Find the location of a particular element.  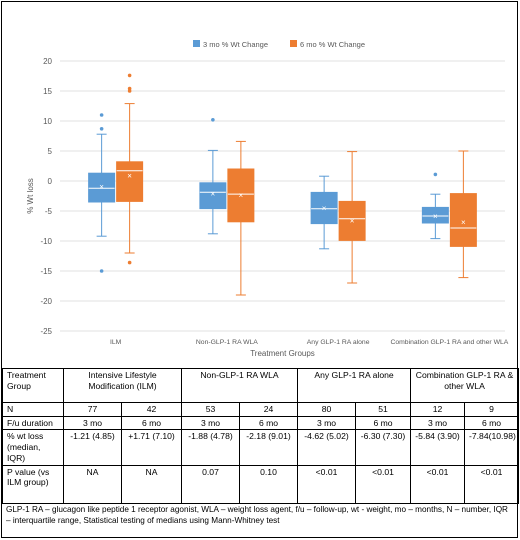

cell: +1.71 (7.10) is located at coordinates (151, 447).